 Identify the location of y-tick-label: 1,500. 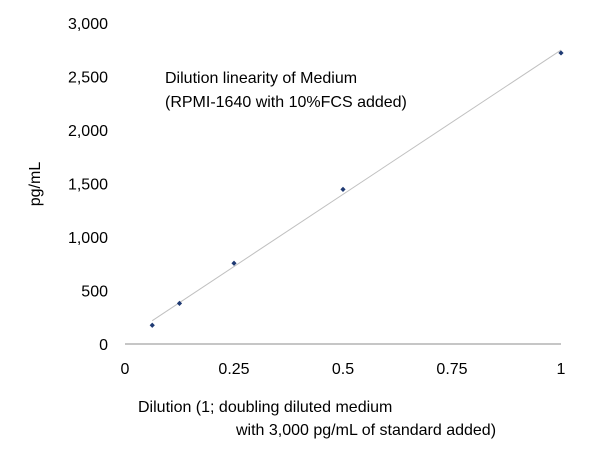
(88, 185).